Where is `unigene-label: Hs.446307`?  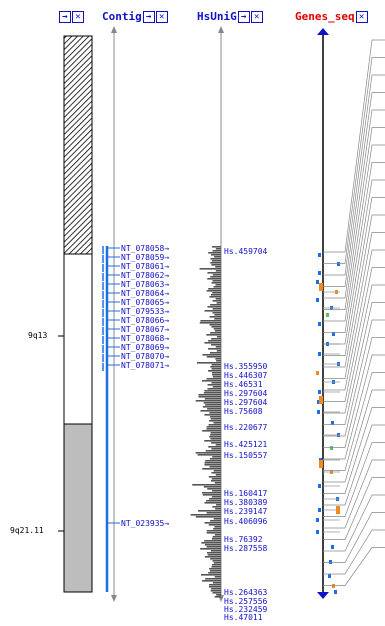
unigene-label: Hs.446307 is located at coordinates (246, 375).